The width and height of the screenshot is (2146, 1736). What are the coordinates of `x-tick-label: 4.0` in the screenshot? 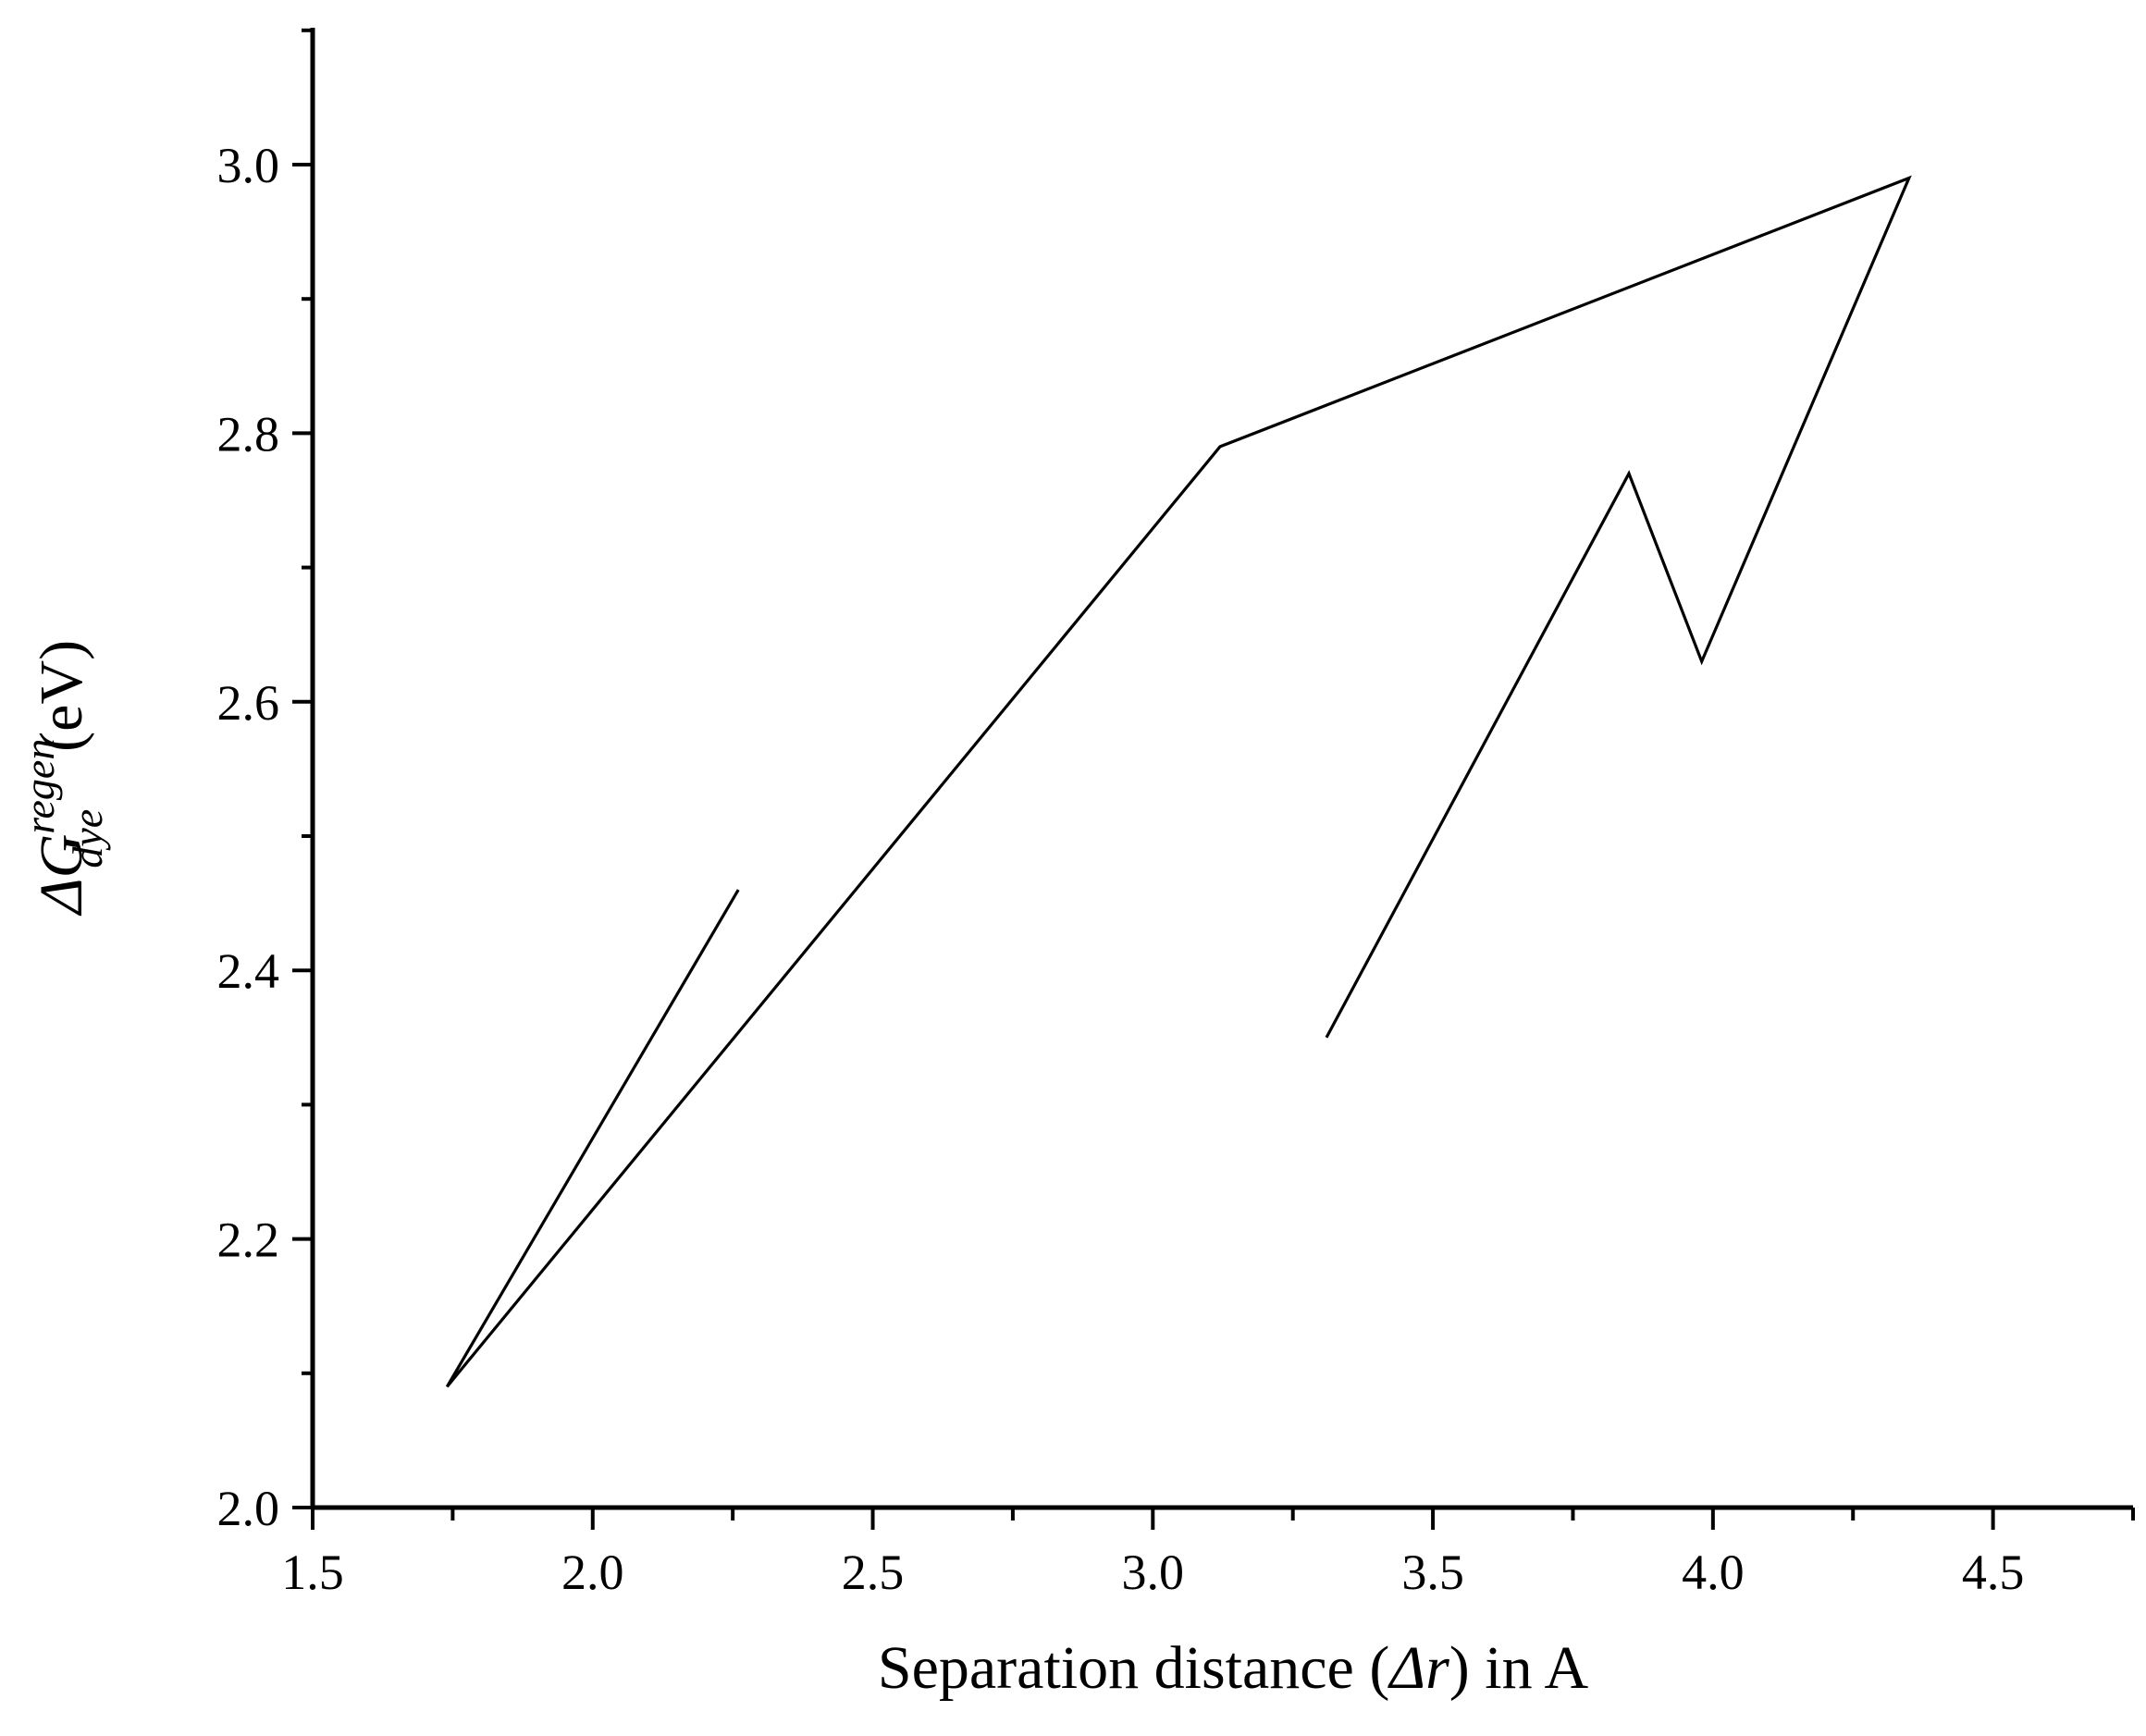 It's located at (1714, 1572).